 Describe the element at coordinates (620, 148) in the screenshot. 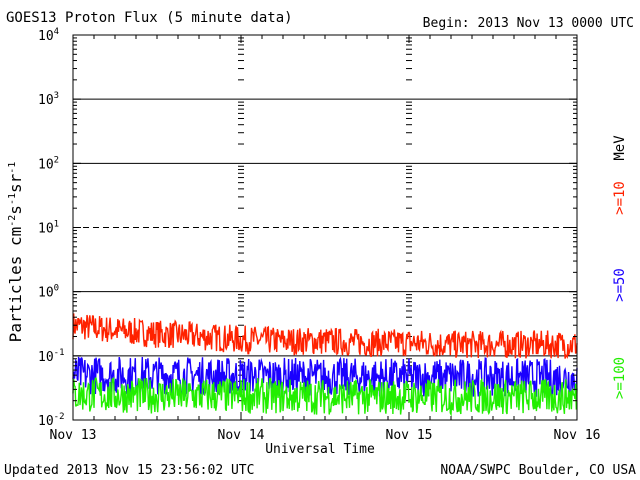

I see `unit-label: MeV` at that location.